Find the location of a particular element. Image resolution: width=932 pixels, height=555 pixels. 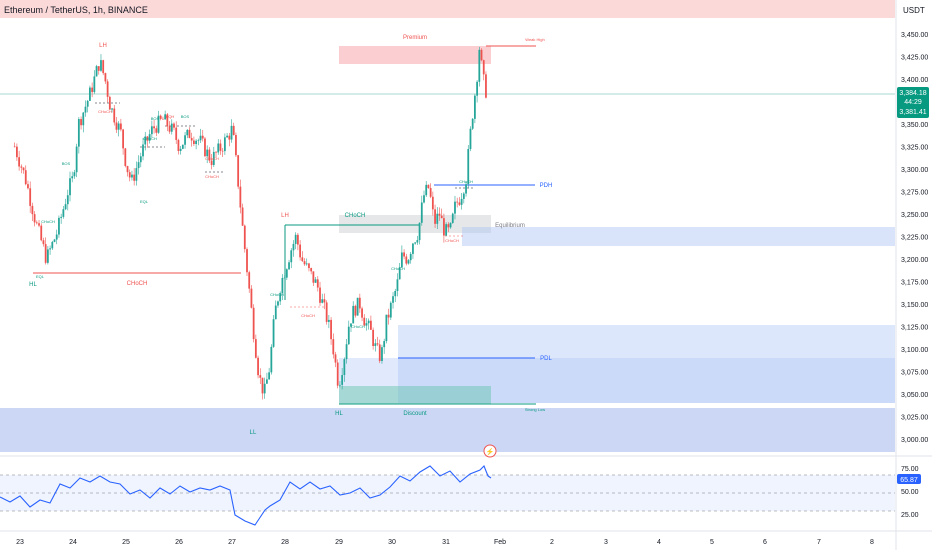

demand-zone-upper is located at coordinates (678, 236).